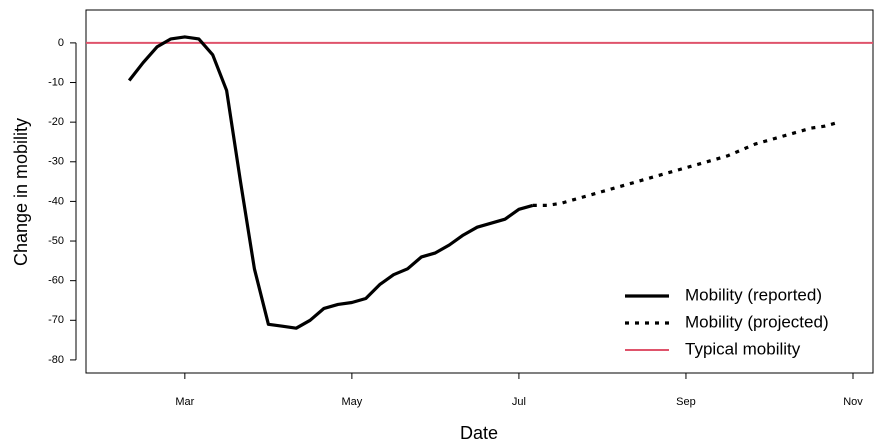 Image resolution: width=875 pixels, height=445 pixels. I want to click on x-tick-label: Nov, so click(853, 402).